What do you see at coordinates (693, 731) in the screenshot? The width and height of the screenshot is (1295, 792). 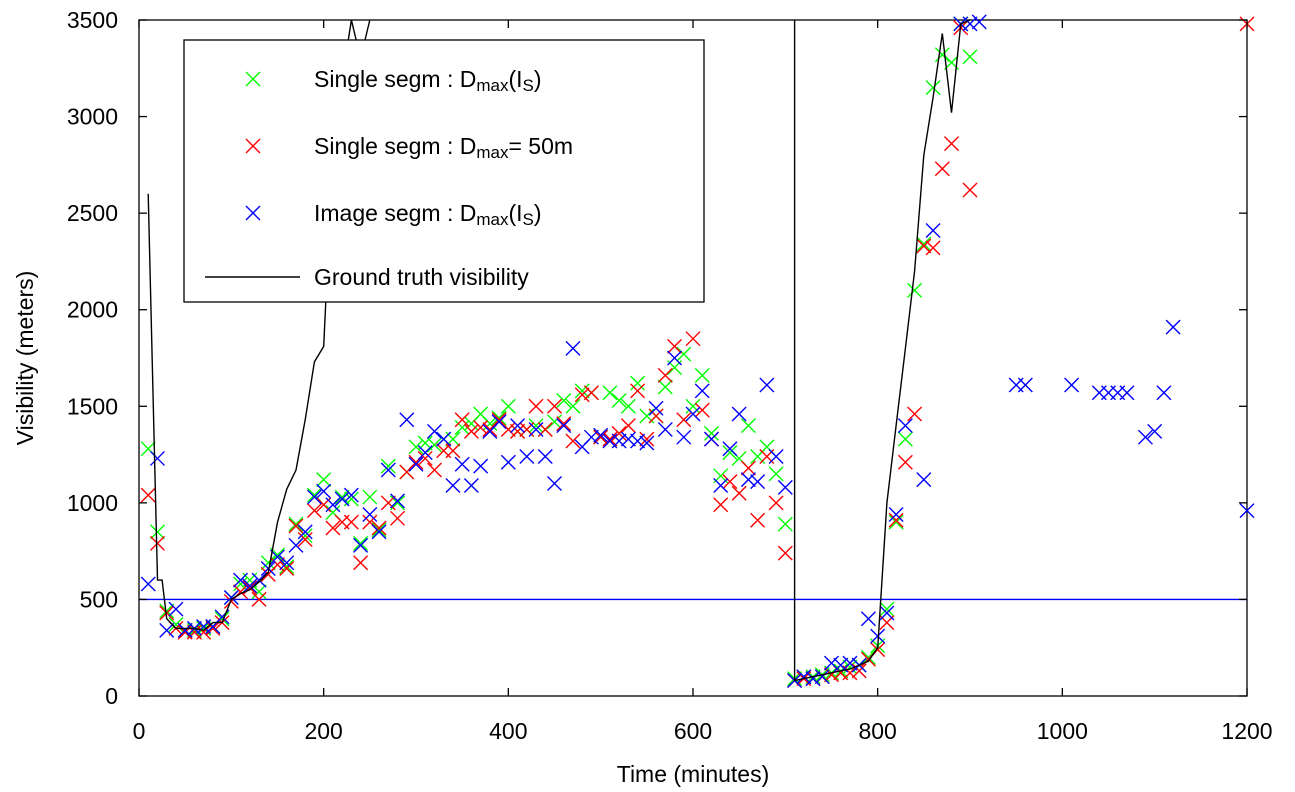 I see `x-tick-label: 600` at bounding box center [693, 731].